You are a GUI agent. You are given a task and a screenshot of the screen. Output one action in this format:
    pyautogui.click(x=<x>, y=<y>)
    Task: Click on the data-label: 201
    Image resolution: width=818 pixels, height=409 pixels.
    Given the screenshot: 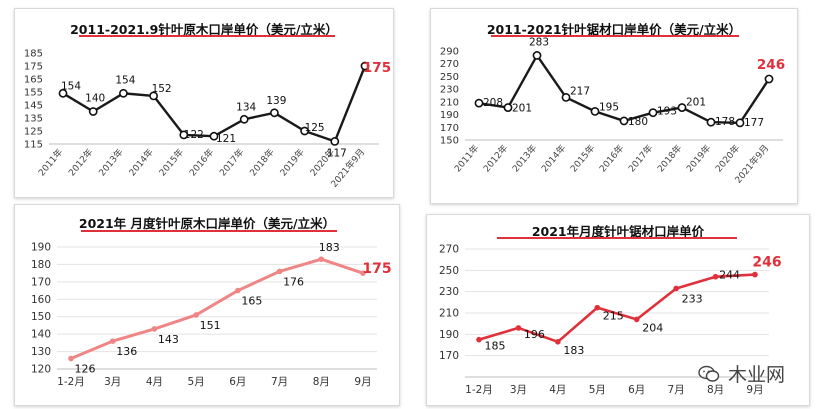 What is the action you would take?
    pyautogui.click(x=696, y=103)
    